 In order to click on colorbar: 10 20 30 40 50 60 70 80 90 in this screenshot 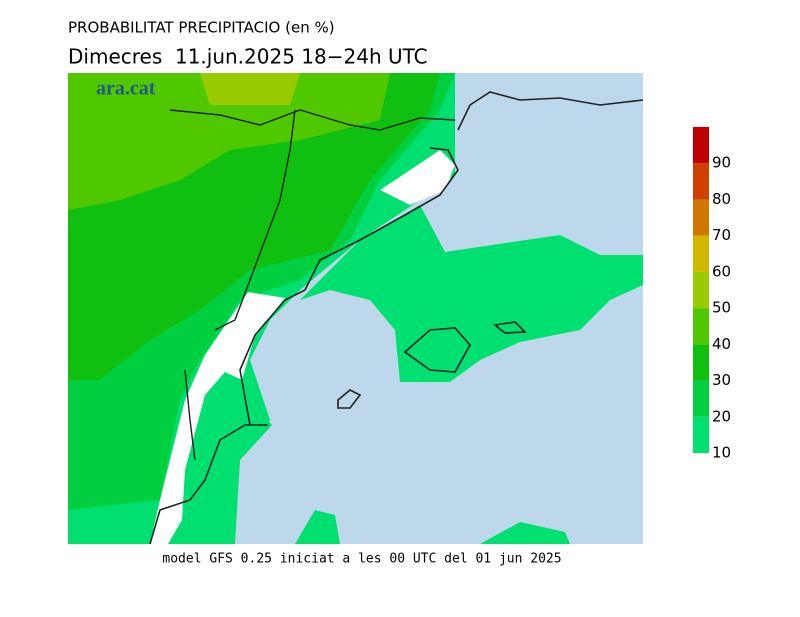, I will do `click(712, 294)`.